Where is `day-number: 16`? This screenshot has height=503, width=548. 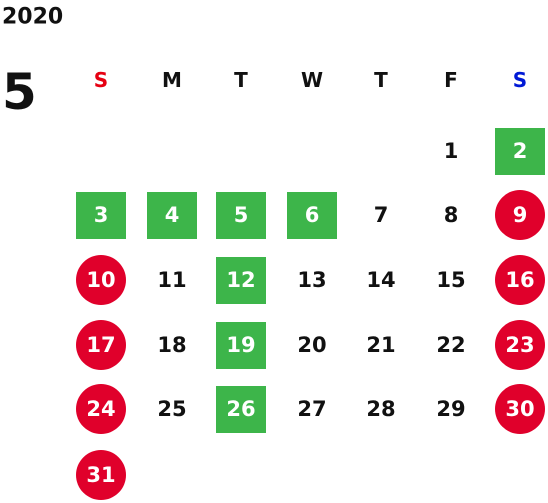
day-number: 16 is located at coordinates (519, 280).